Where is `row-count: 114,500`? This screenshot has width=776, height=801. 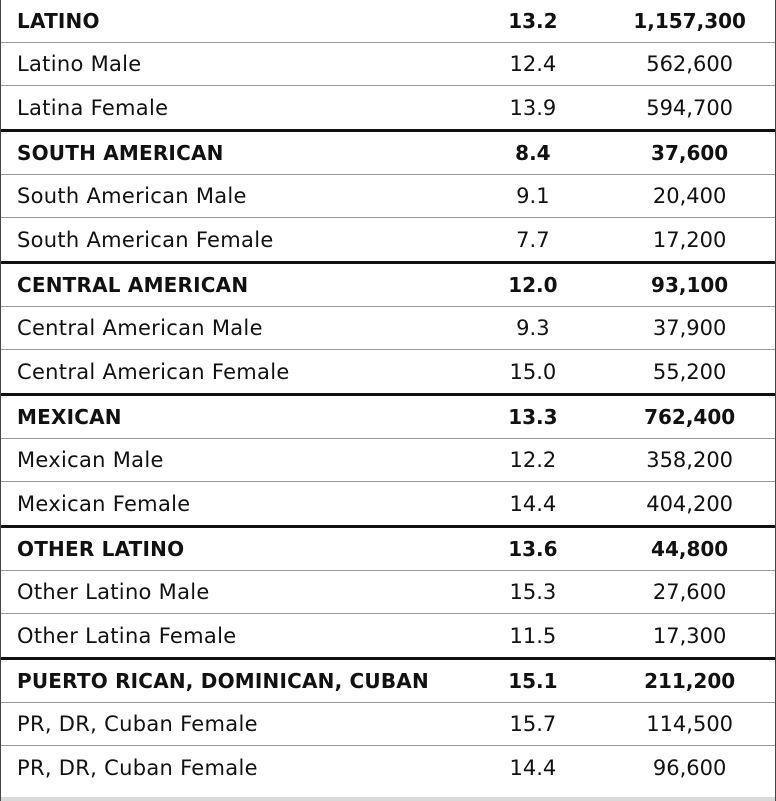
row-count: 114,500 is located at coordinates (690, 724).